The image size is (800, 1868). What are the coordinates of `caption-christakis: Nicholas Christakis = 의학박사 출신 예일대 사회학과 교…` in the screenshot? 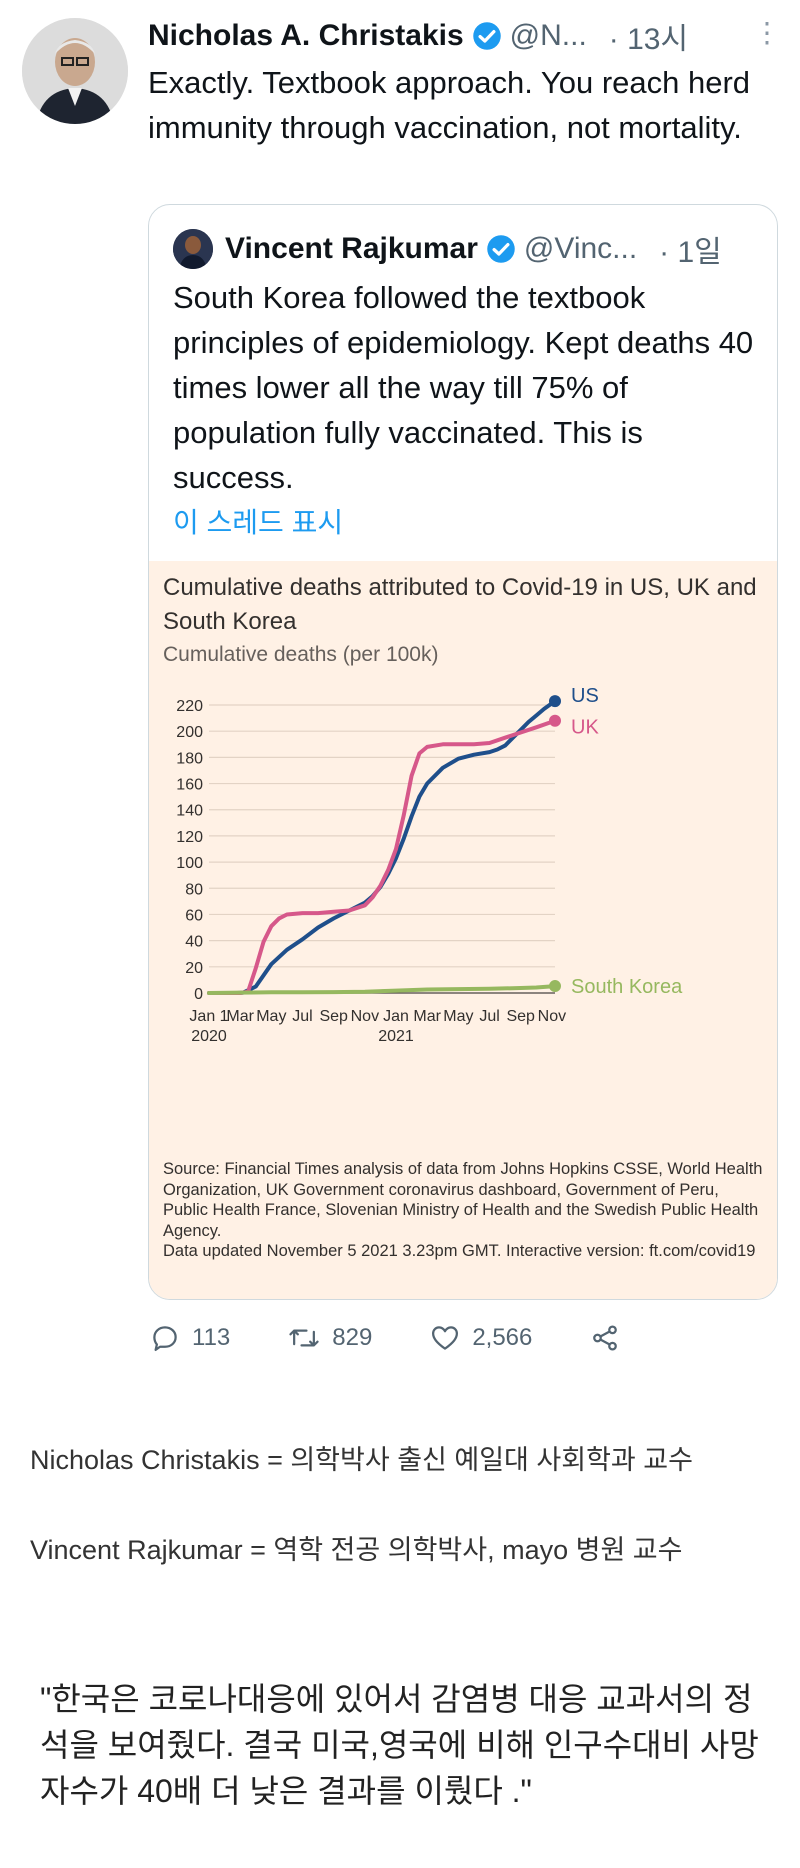 It's located at (361, 1460).